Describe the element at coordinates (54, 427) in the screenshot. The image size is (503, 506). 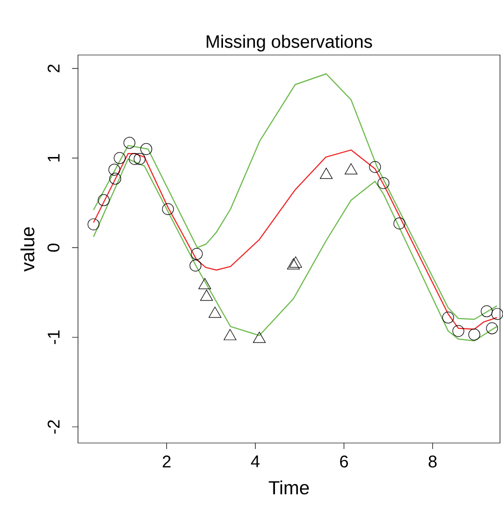
I see `y-tick-label: -2` at that location.